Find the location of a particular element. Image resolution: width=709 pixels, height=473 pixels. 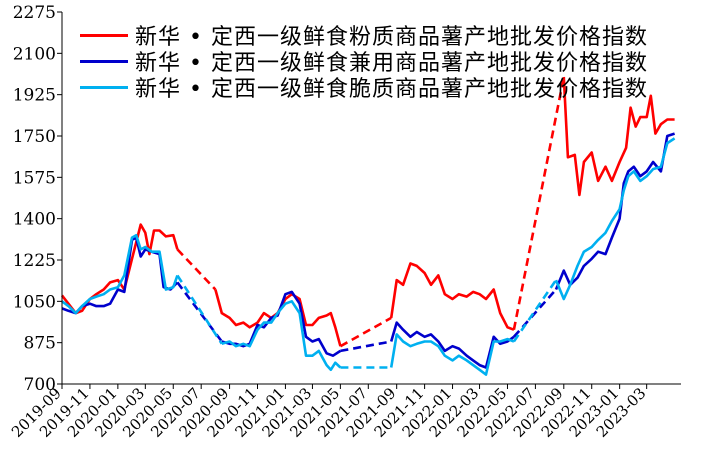

legend-label: 新华 • 定西一级鲜食脆质商品薯产地批发价格指数 is located at coordinates (391, 89).